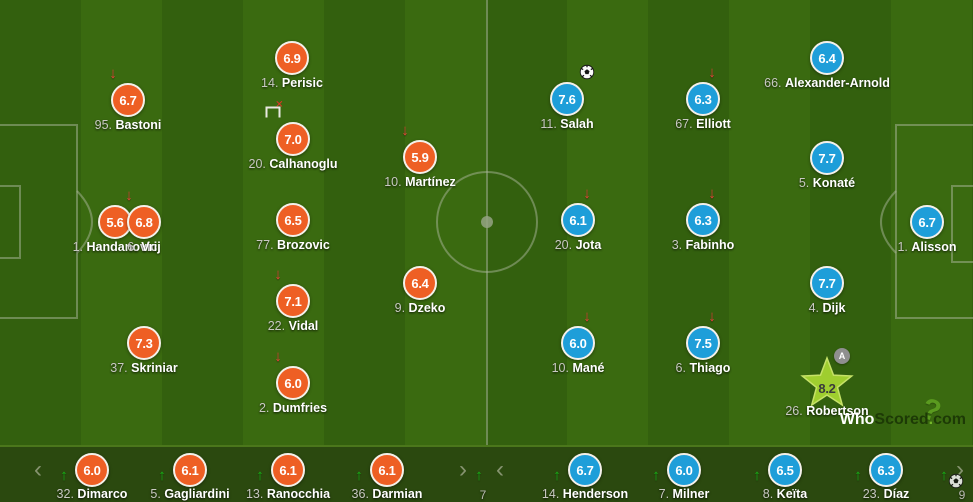 This screenshot has width=973, height=502. What do you see at coordinates (857, 419) in the screenshot?
I see `logo-who: Who` at bounding box center [857, 419].